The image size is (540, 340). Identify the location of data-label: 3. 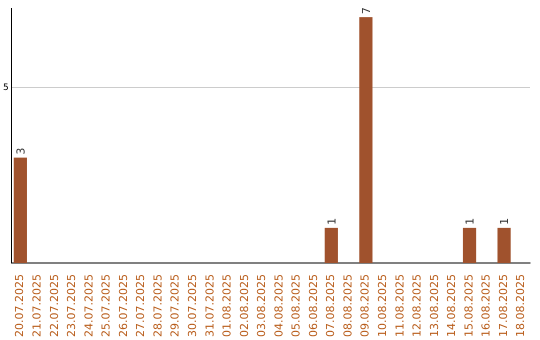
(21, 151).